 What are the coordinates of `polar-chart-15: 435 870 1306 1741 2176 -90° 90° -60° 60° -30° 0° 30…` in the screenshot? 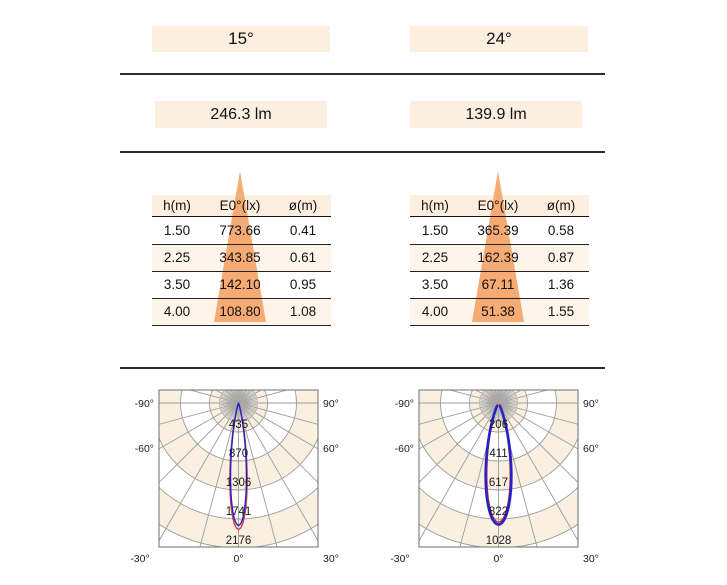 It's located at (240, 480).